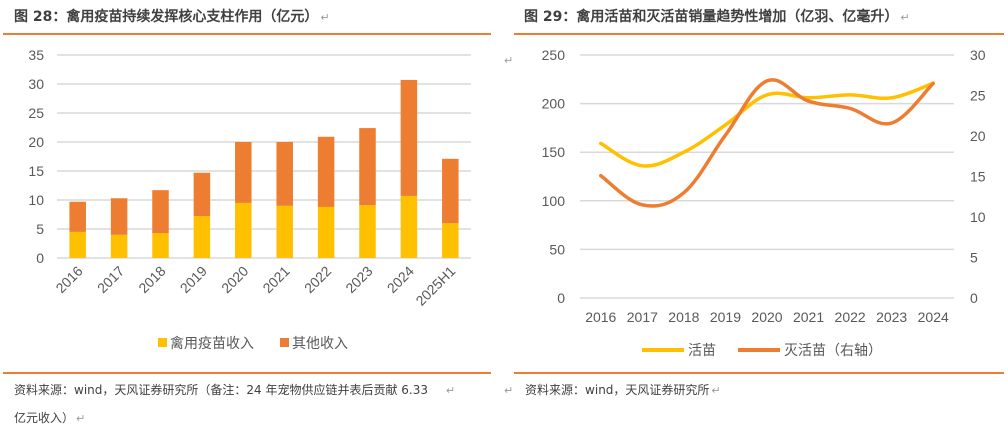 This screenshot has width=1008, height=431. Describe the element at coordinates (759, 34) in the screenshot. I see `right-title-rule` at that location.